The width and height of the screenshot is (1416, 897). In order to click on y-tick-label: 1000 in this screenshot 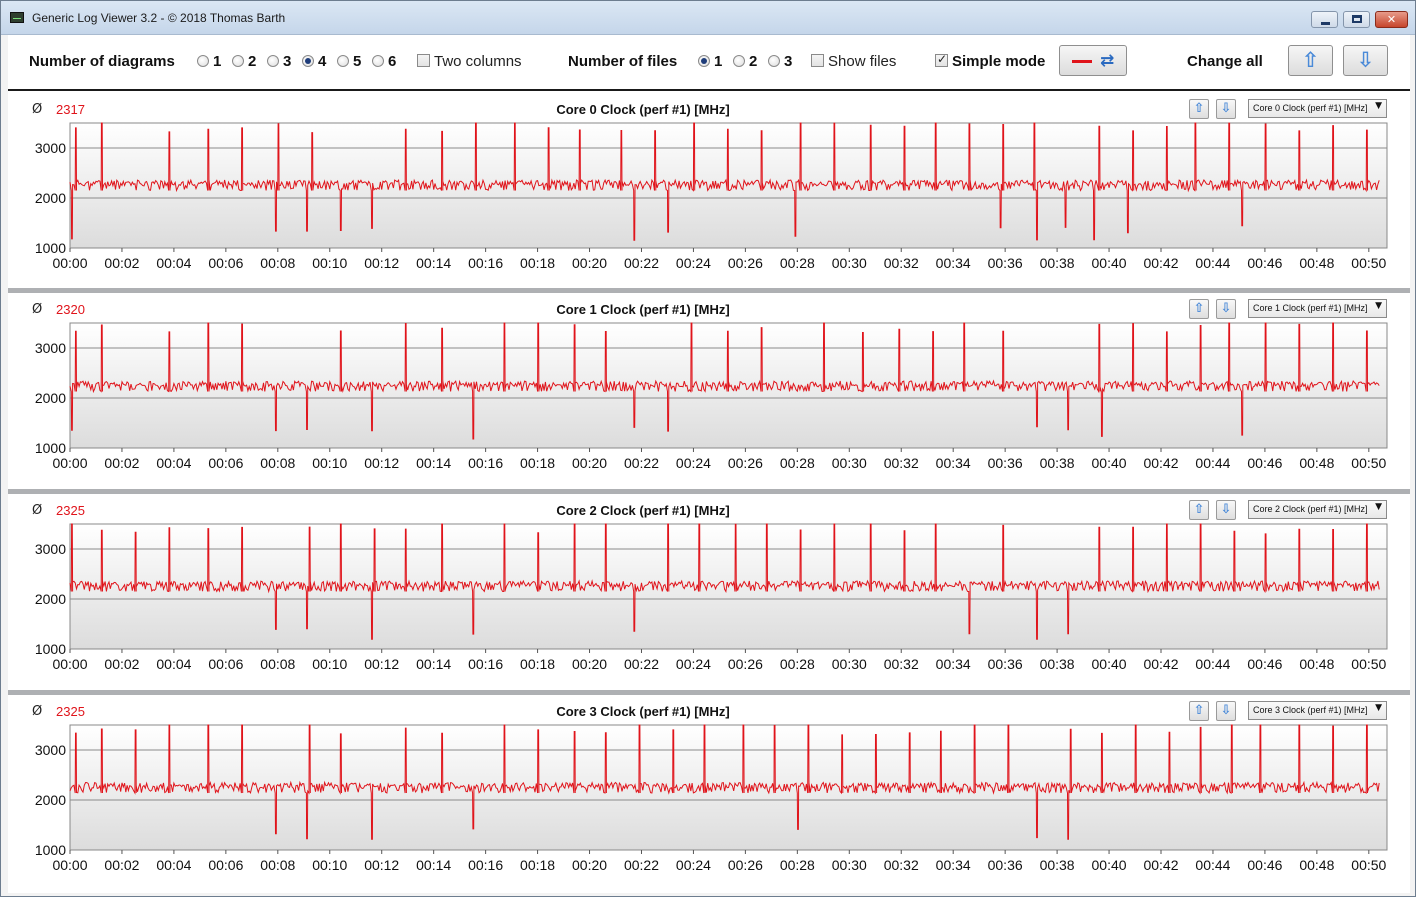, I will do `click(50, 649)`.